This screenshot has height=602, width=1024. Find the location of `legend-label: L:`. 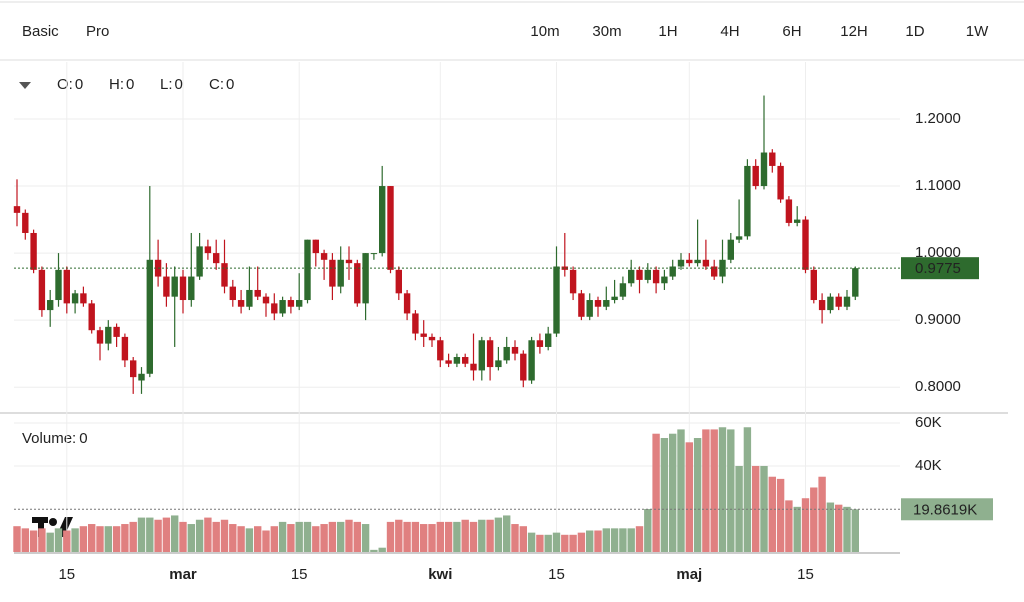

legend-label: L: is located at coordinates (166, 84).